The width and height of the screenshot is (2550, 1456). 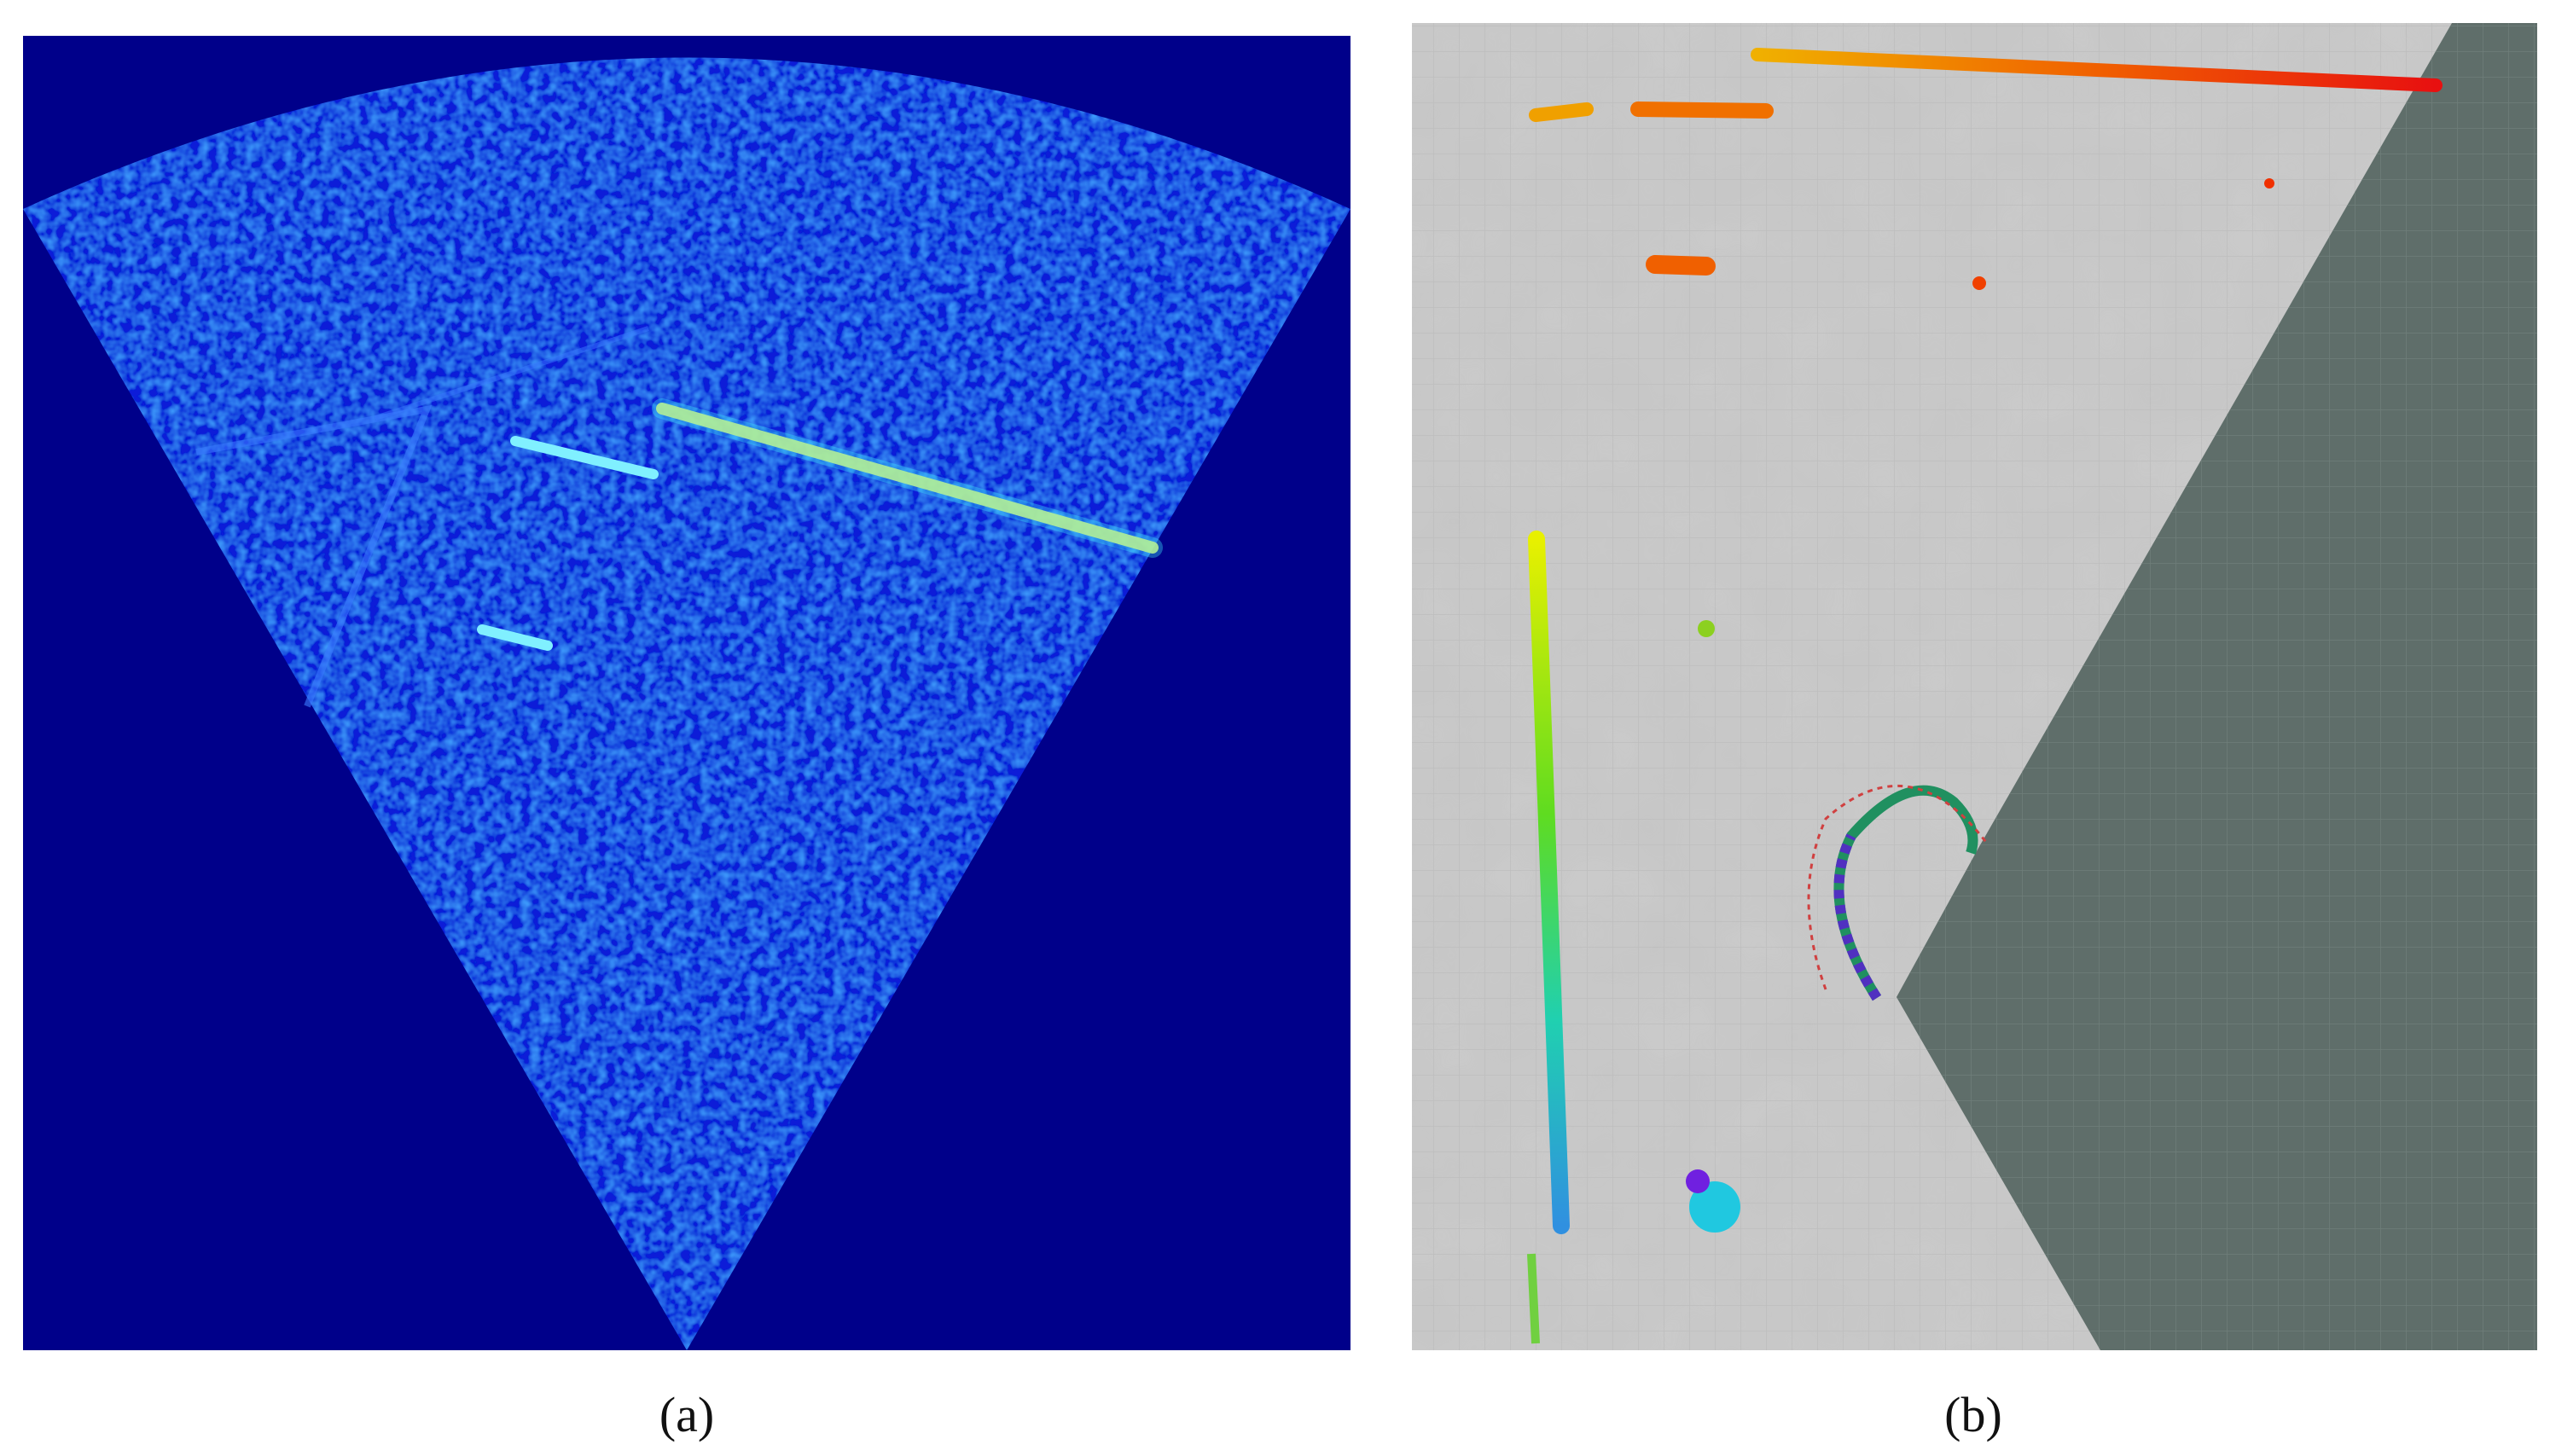 I want to click on sonar-echo-glow, so click(x=907, y=478).